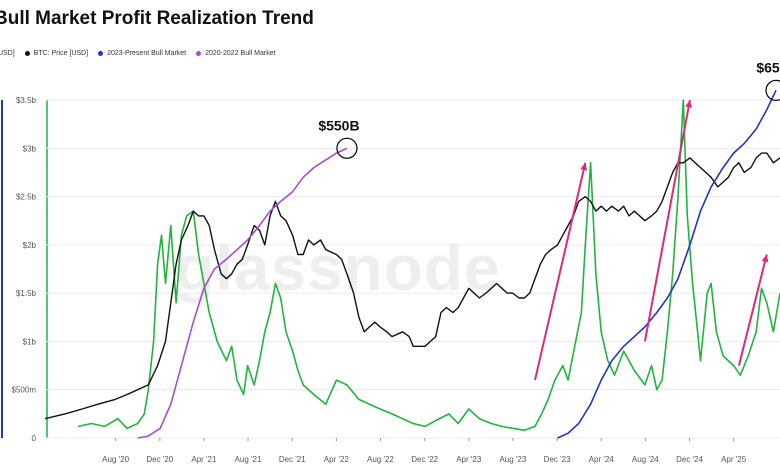  What do you see at coordinates (26, 293) in the screenshot?
I see `y-tick-label: $1.5b` at bounding box center [26, 293].